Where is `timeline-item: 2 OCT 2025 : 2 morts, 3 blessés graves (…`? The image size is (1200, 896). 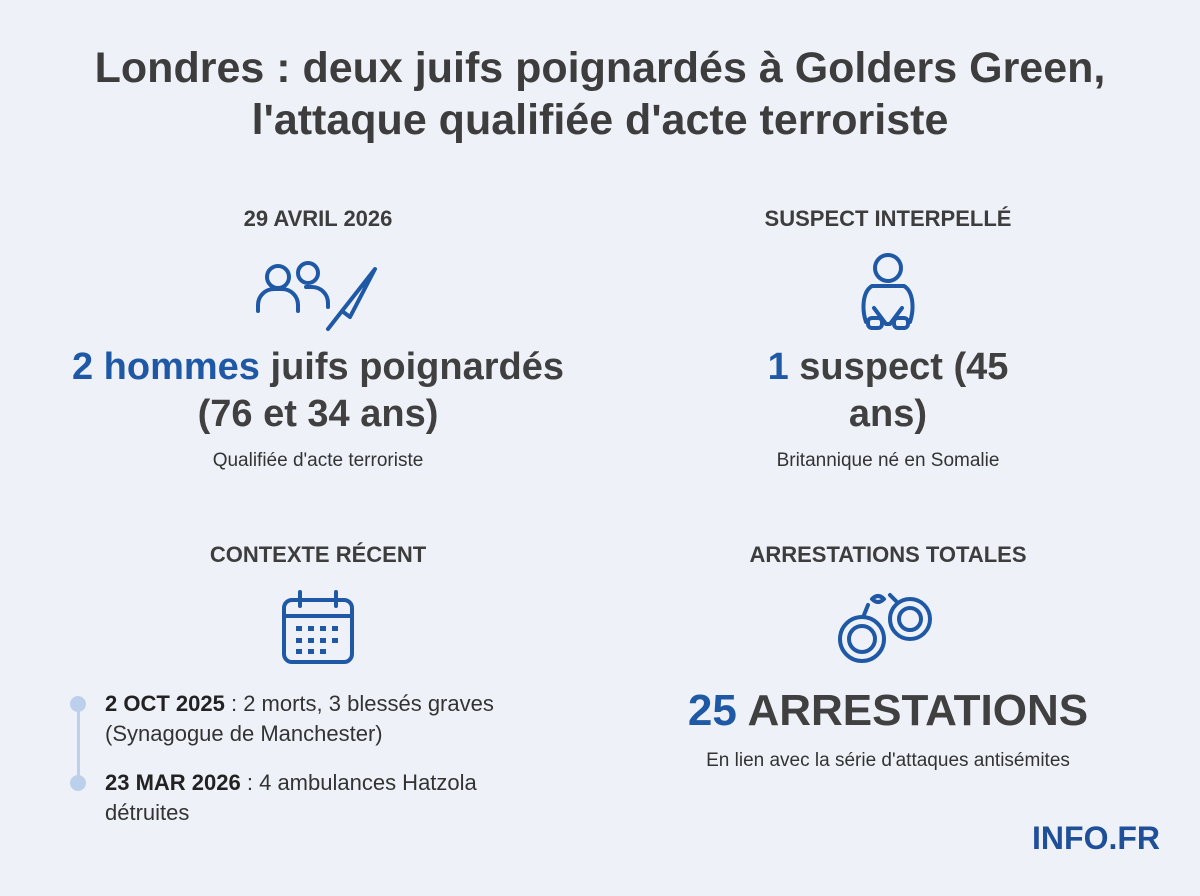 timeline-item: 2 OCT 2025 : 2 morts, 3 blessés graves (… is located at coordinates (340, 719).